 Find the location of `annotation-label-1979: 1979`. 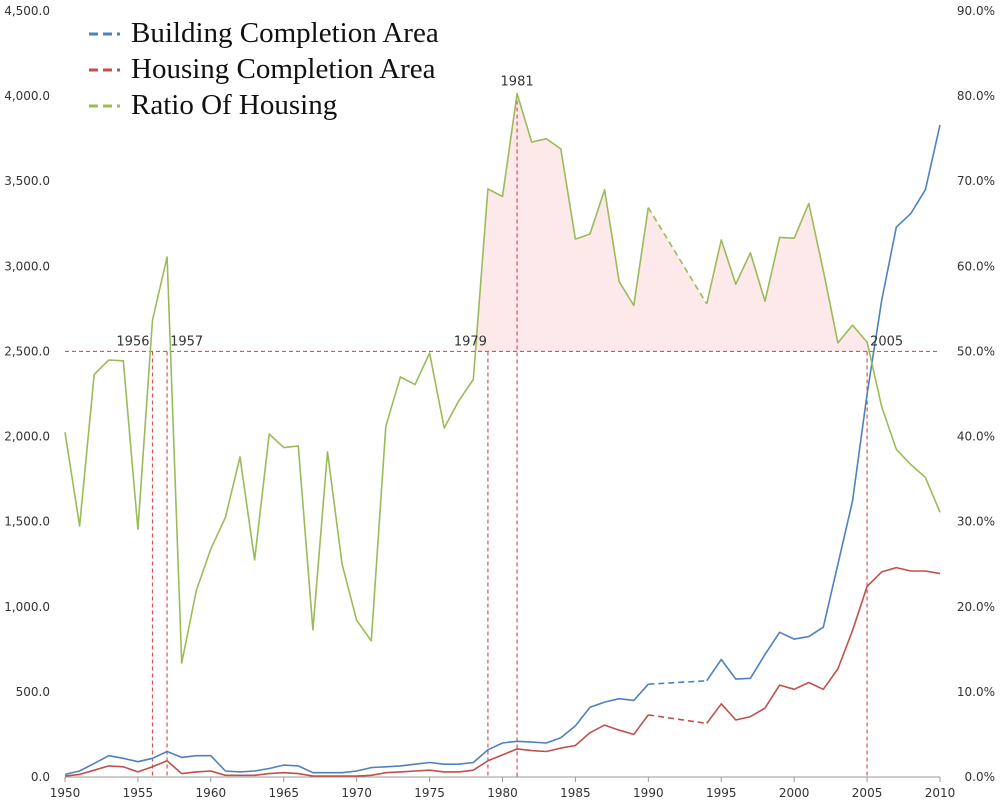

annotation-label-1979: 1979 is located at coordinates (470, 341).